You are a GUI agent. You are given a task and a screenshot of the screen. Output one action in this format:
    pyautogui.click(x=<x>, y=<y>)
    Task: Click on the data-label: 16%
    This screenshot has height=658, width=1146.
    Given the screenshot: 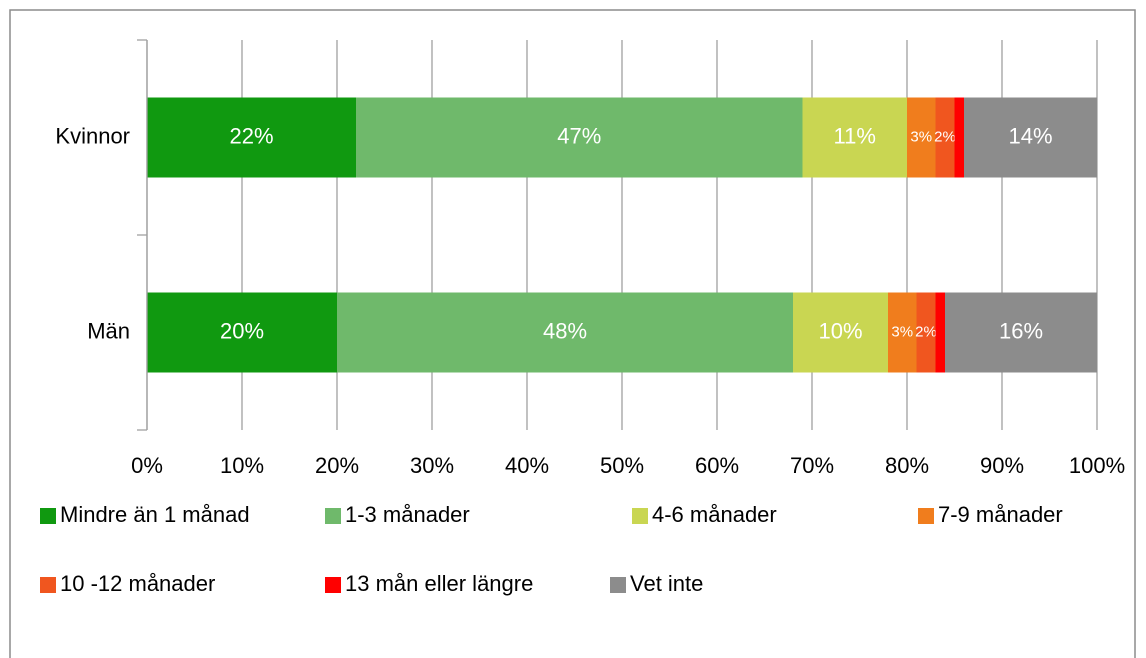 What is the action you would take?
    pyautogui.click(x=1021, y=330)
    